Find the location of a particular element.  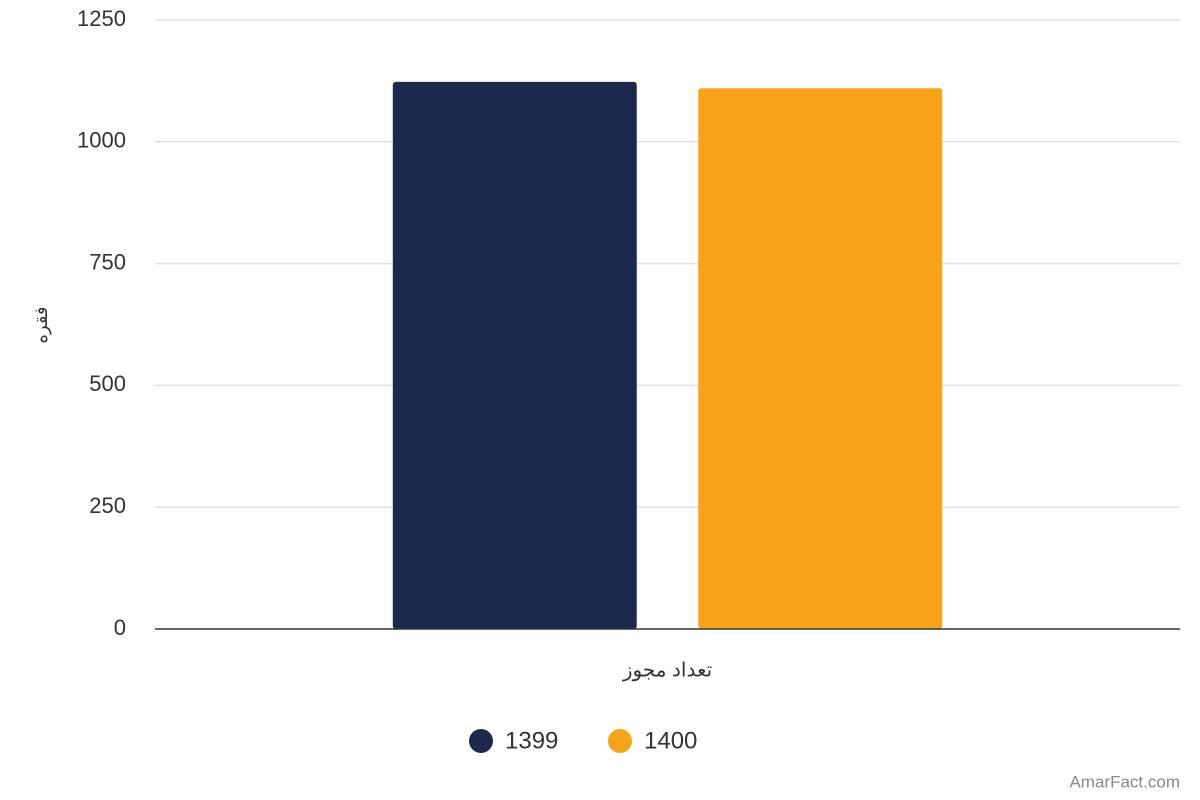

y-tick-label: 500 is located at coordinates (107, 383).